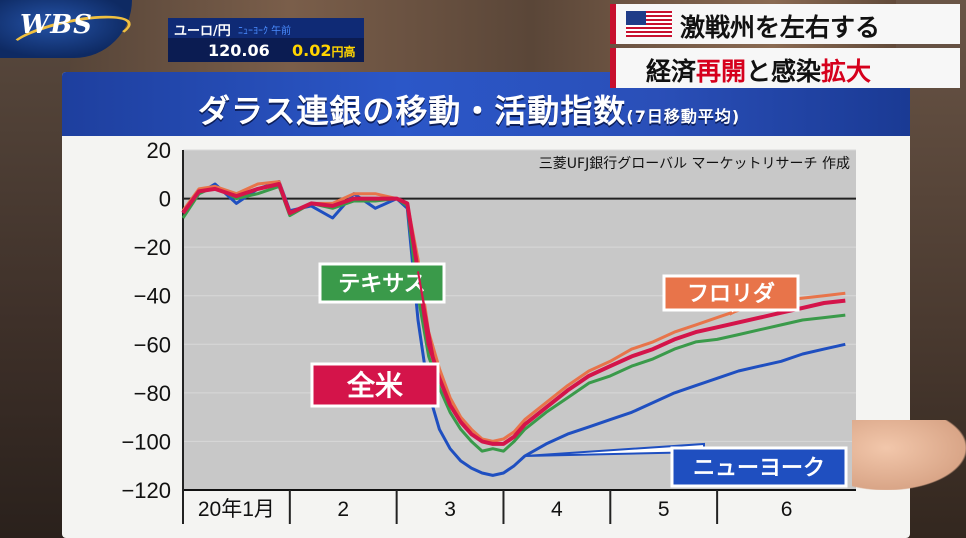  I want to click on series-label-texas: テキサス, so click(382, 284).